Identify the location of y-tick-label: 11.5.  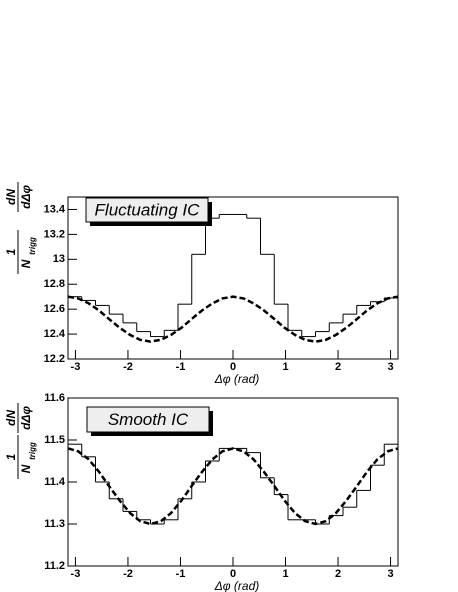
(54, 440).